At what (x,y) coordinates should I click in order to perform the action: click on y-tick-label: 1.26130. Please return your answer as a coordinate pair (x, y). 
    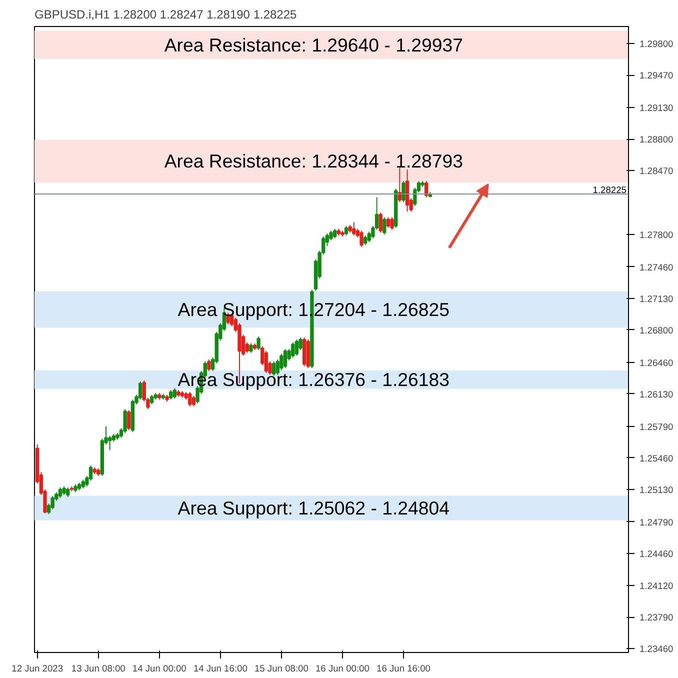
    Looking at the image, I should click on (657, 394).